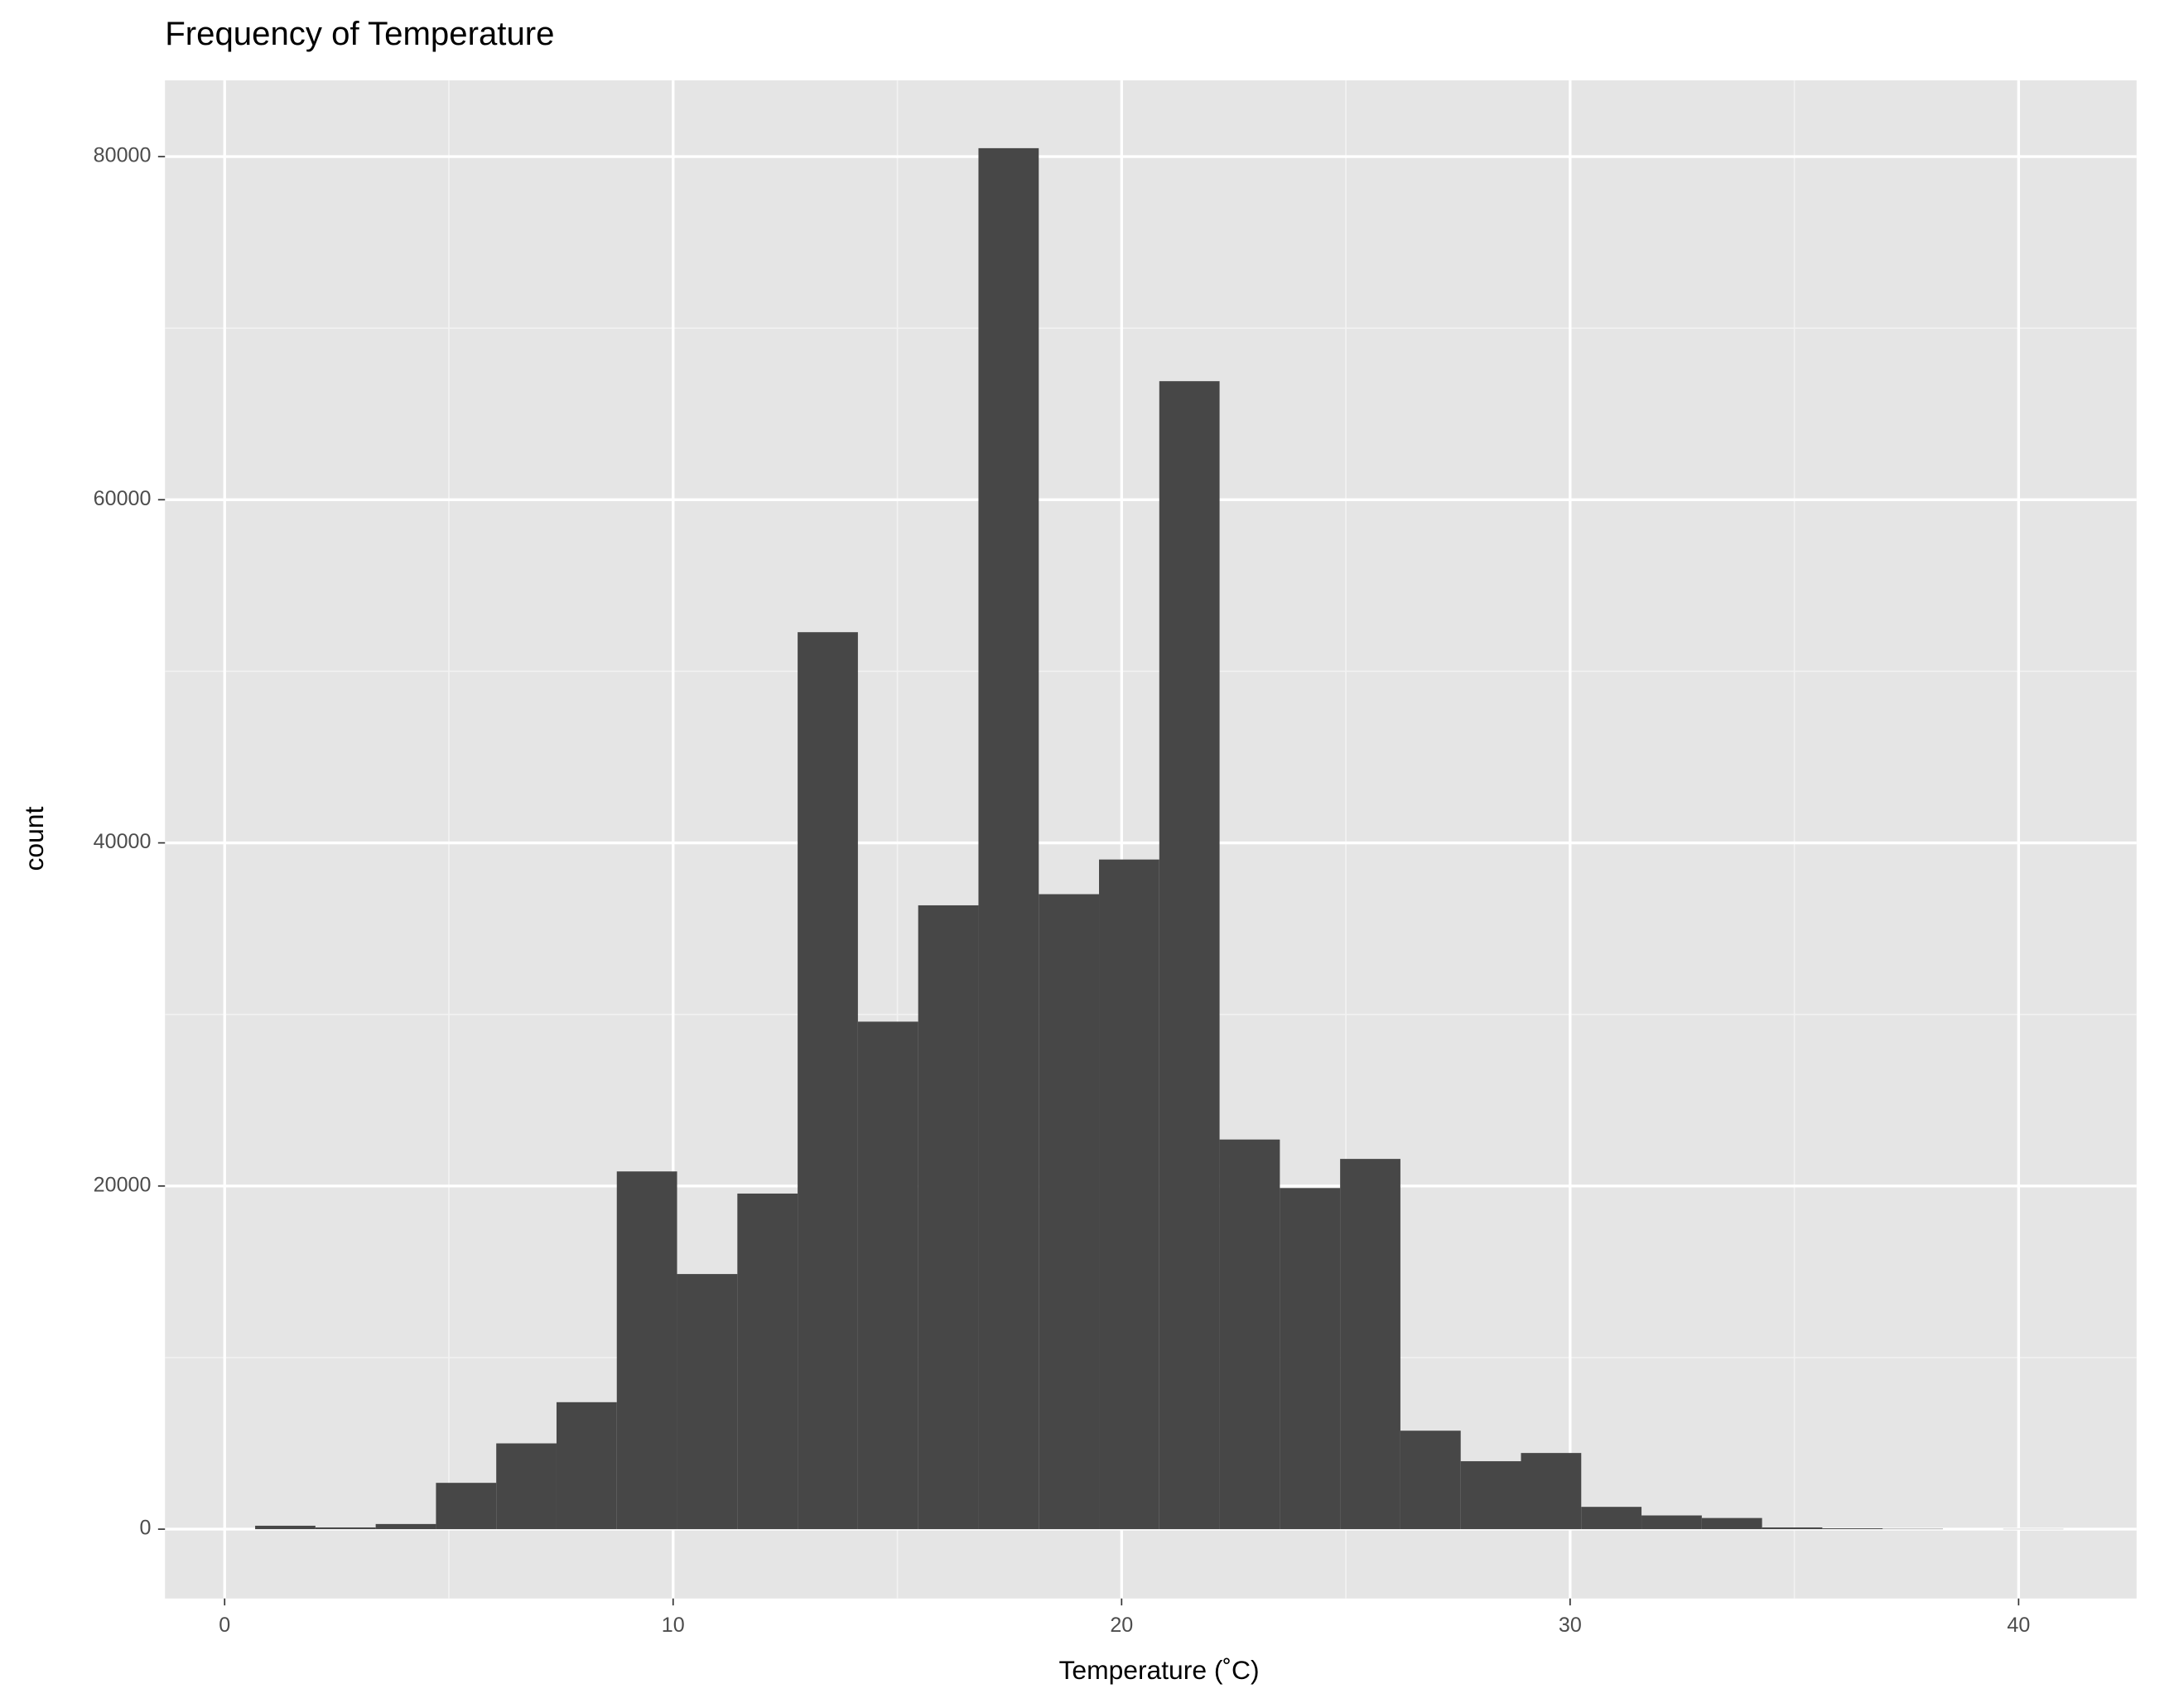 This screenshot has height=1708, width=2174. Describe the element at coordinates (2018, 1625) in the screenshot. I see `x-tick-label: 40` at that location.